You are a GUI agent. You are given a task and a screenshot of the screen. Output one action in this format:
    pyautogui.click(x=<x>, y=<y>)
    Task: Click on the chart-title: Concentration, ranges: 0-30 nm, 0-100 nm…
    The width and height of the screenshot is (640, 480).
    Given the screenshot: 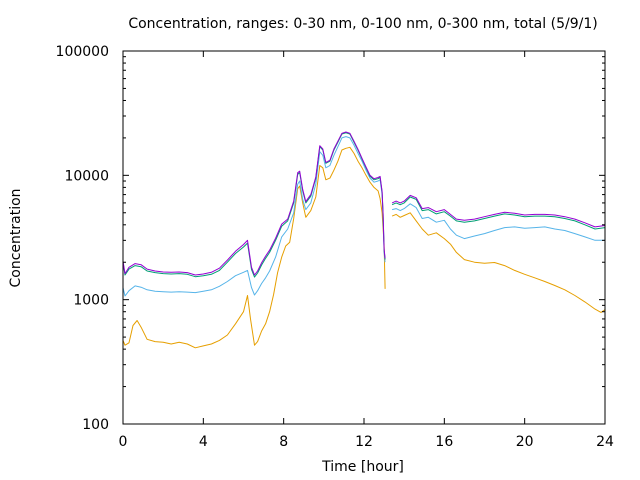 What is the action you would take?
    pyautogui.click(x=362, y=24)
    